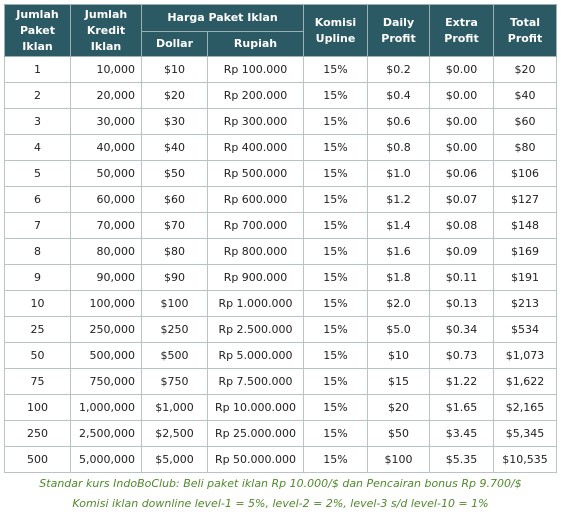  What do you see at coordinates (106, 355) in the screenshot?
I see `cell-kredit: 500,000` at bounding box center [106, 355].